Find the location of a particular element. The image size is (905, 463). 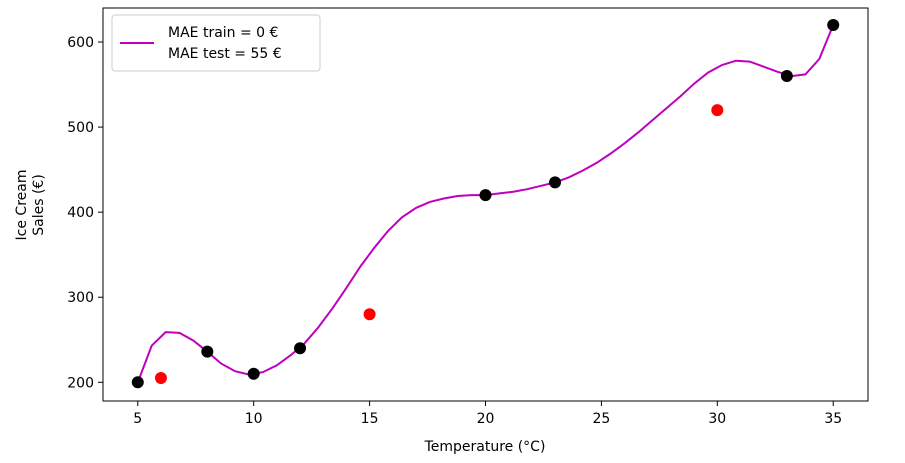

y-axis-label-line-2: Sales (€) is located at coordinates (39, 205).